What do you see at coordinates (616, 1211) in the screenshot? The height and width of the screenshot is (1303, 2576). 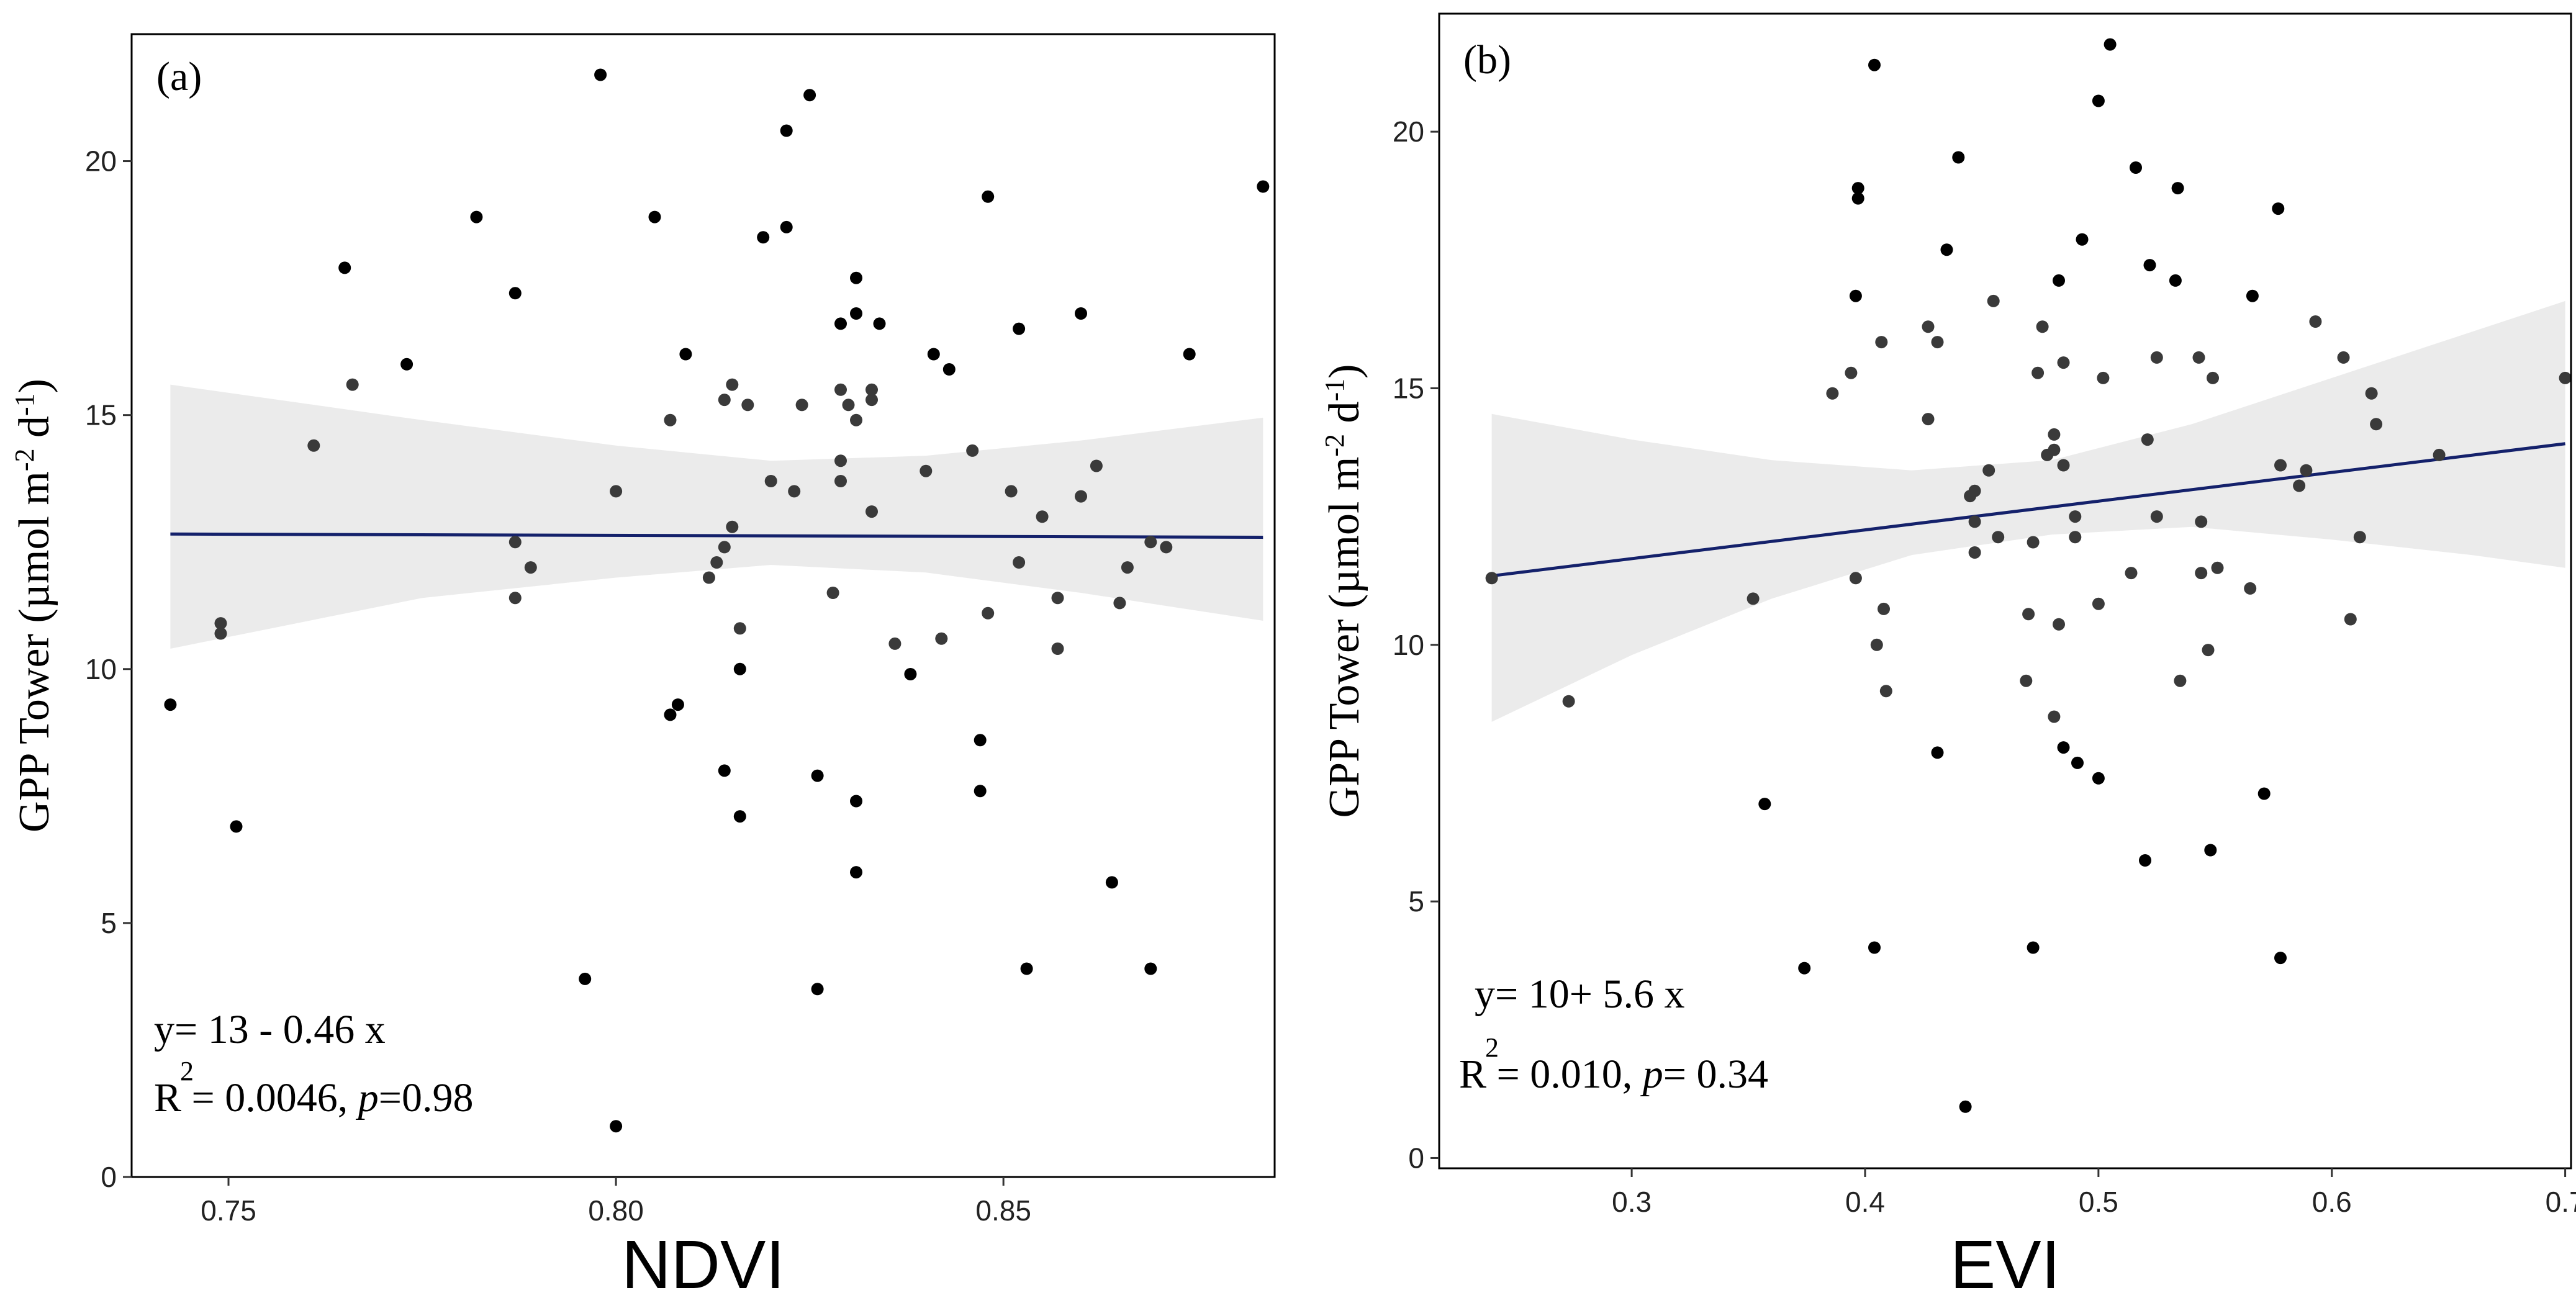 I see `x-tick-label: 0.80` at bounding box center [616, 1211].